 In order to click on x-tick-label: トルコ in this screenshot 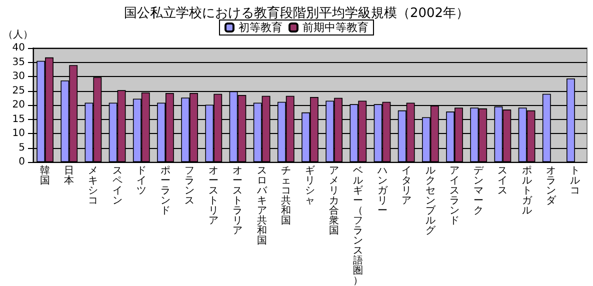, I will do `click(575, 181)`.